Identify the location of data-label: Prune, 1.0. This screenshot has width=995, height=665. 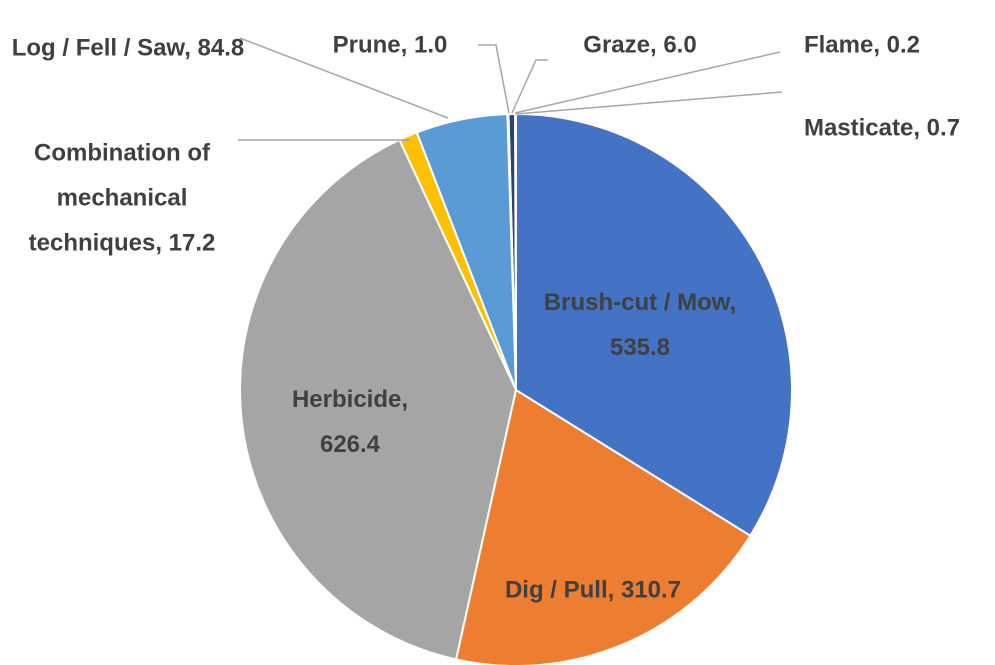
(390, 45).